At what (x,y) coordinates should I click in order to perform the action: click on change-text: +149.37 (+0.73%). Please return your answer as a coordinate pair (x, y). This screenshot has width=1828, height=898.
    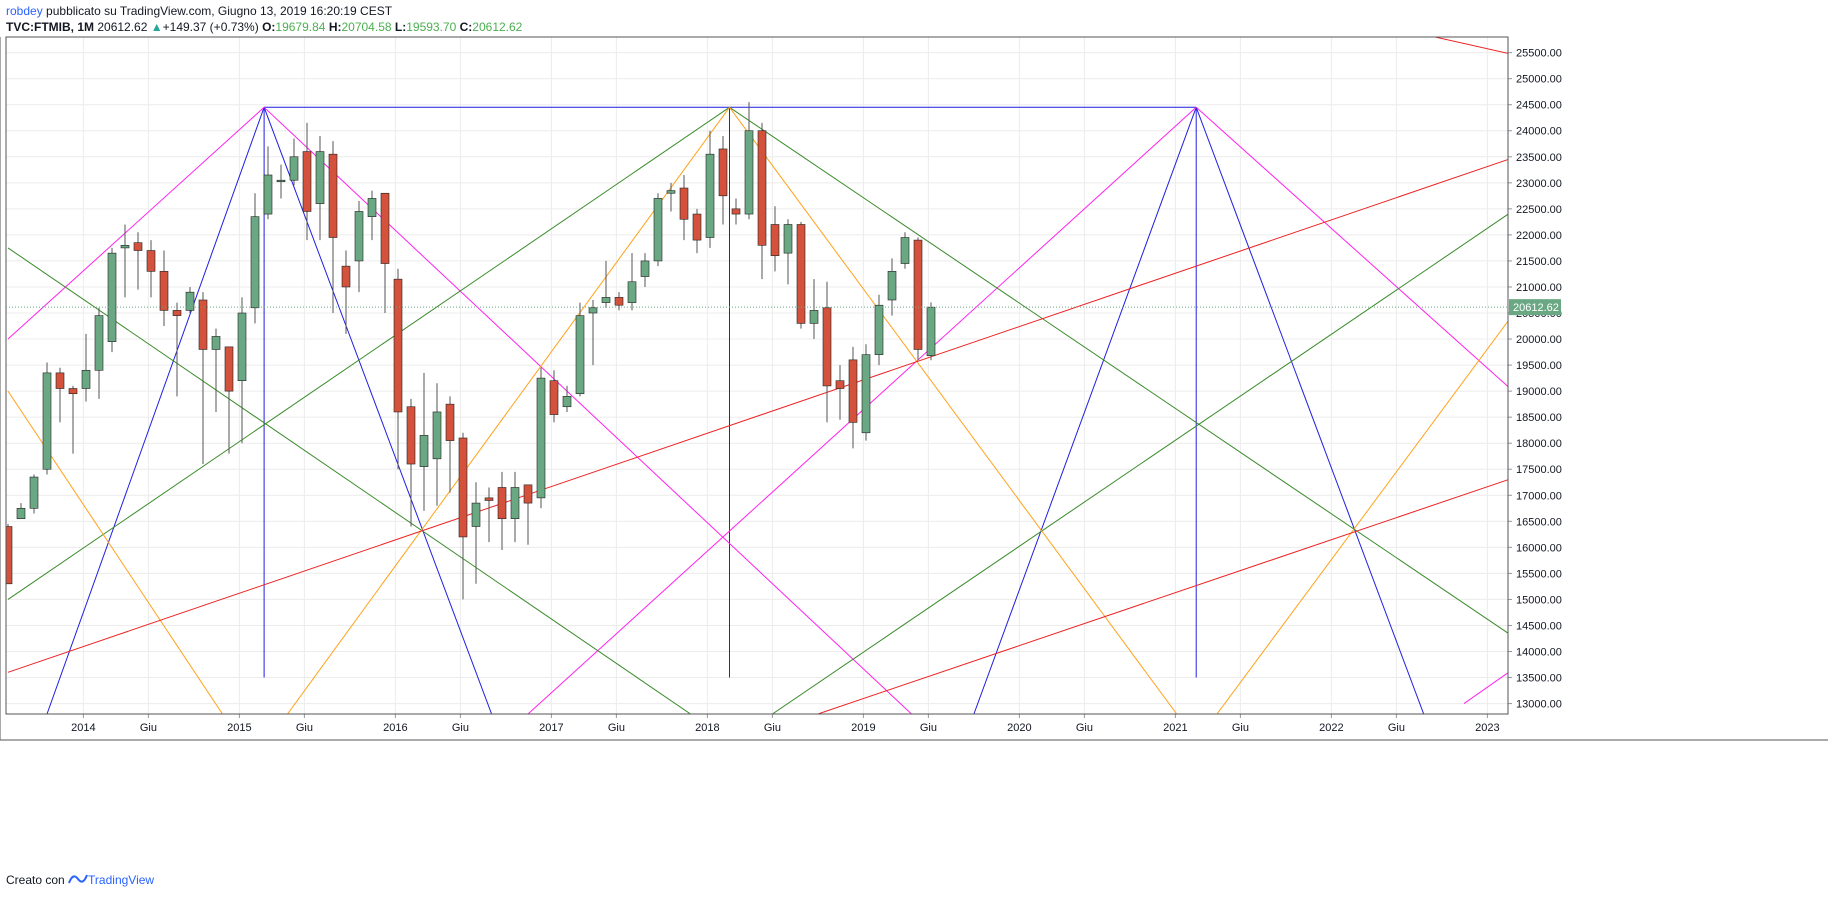
    Looking at the image, I should click on (210, 27).